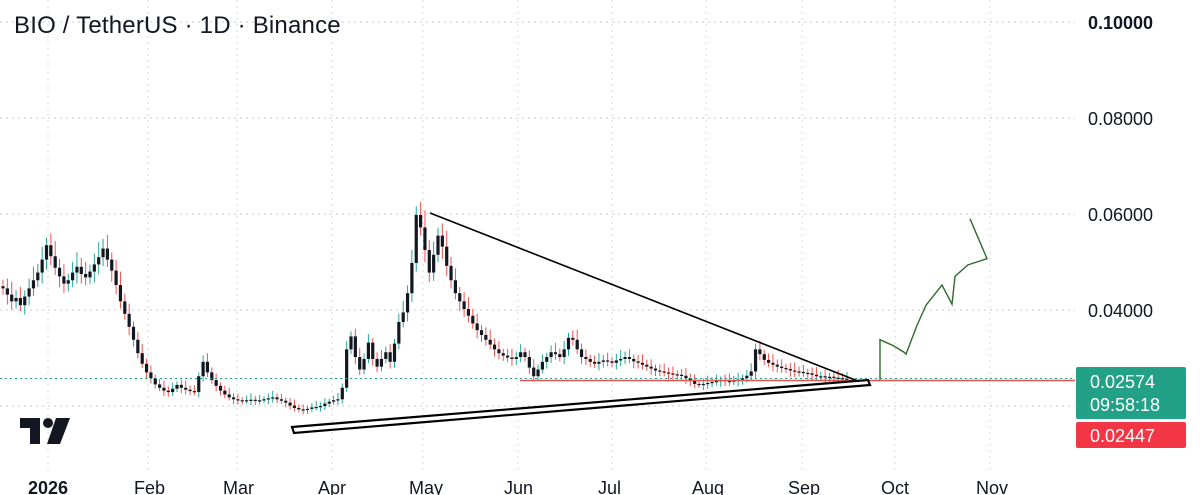  What do you see at coordinates (238, 486) in the screenshot?
I see `x-tick-label: Mar` at bounding box center [238, 486].